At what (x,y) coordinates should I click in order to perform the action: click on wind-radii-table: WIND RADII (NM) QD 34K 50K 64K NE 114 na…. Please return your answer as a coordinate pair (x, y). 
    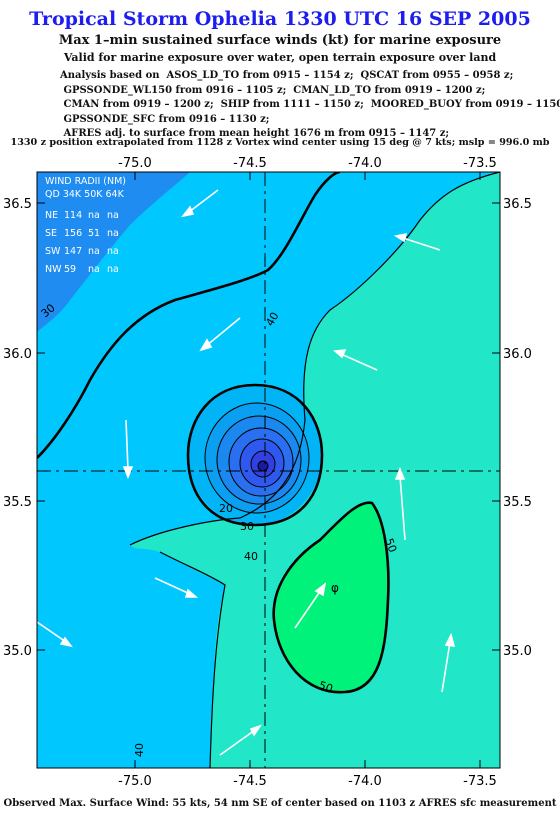
    Looking at the image, I should click on (85, 225).